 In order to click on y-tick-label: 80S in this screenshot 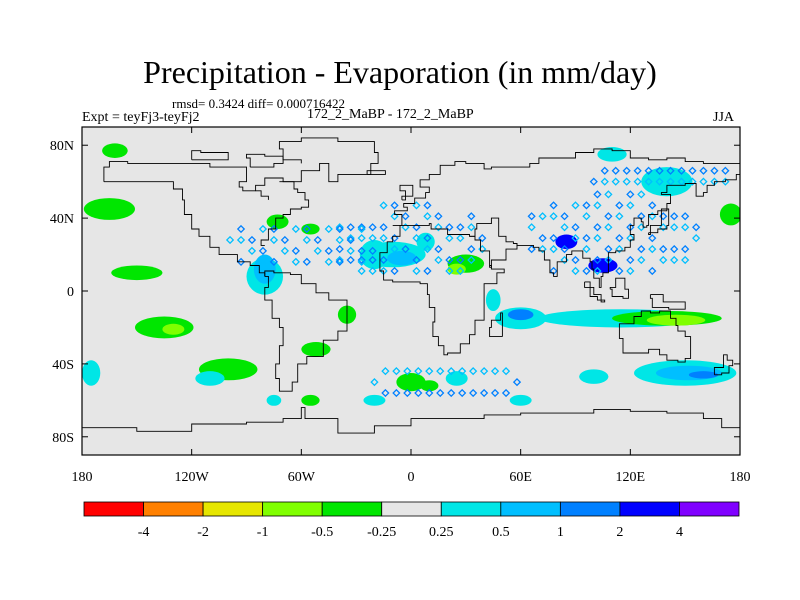, I will do `click(63, 438)`.